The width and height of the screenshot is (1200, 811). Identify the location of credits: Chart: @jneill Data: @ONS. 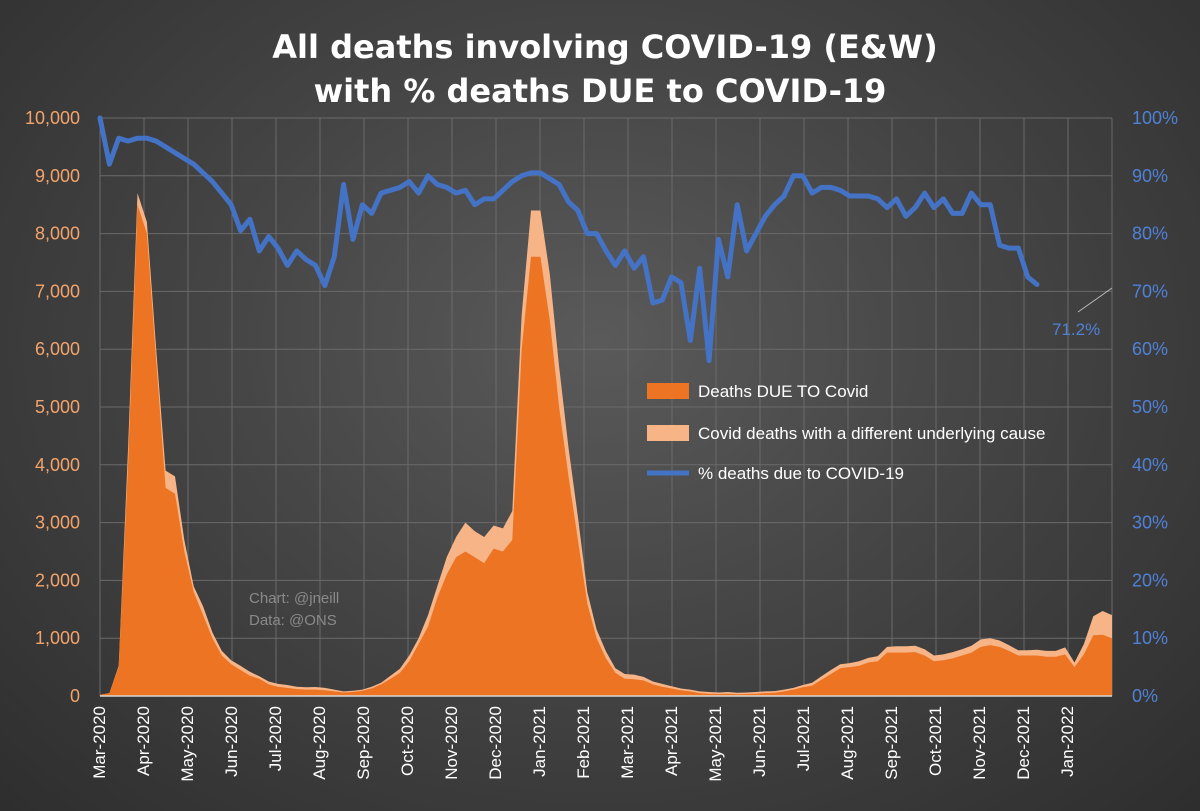
(294, 609).